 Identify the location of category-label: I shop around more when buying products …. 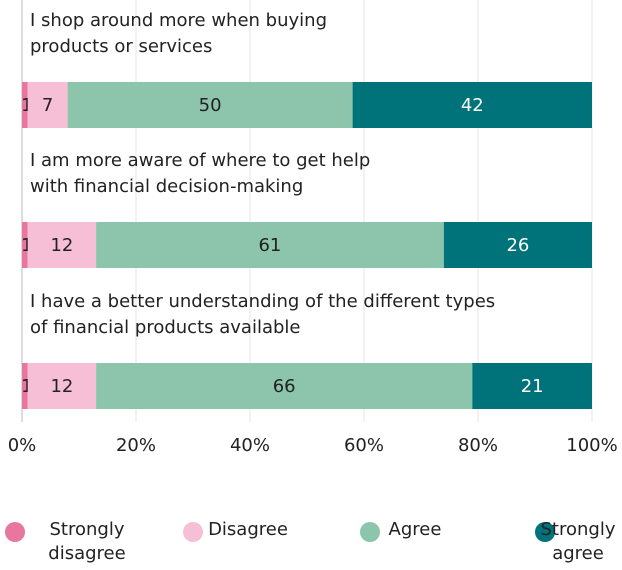
(178, 33).